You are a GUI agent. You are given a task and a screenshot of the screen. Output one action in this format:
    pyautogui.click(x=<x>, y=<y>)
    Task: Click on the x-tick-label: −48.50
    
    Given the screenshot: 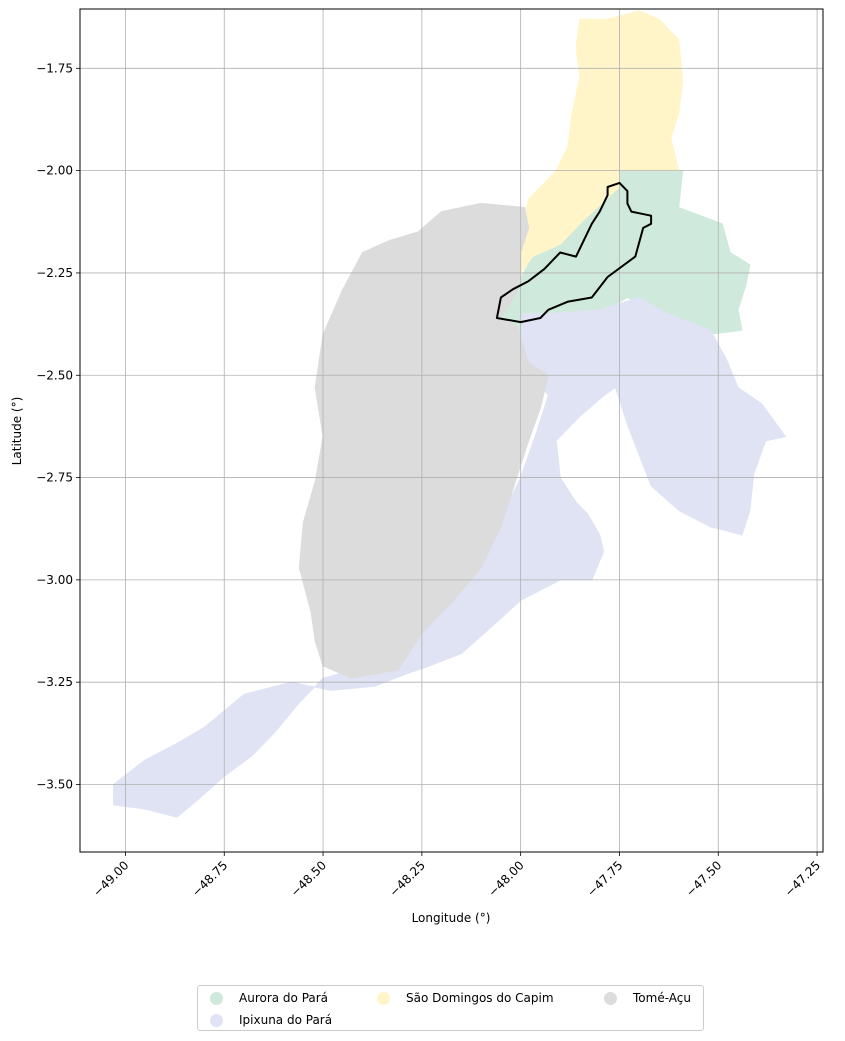 What is the action you would take?
    pyautogui.click(x=308, y=878)
    